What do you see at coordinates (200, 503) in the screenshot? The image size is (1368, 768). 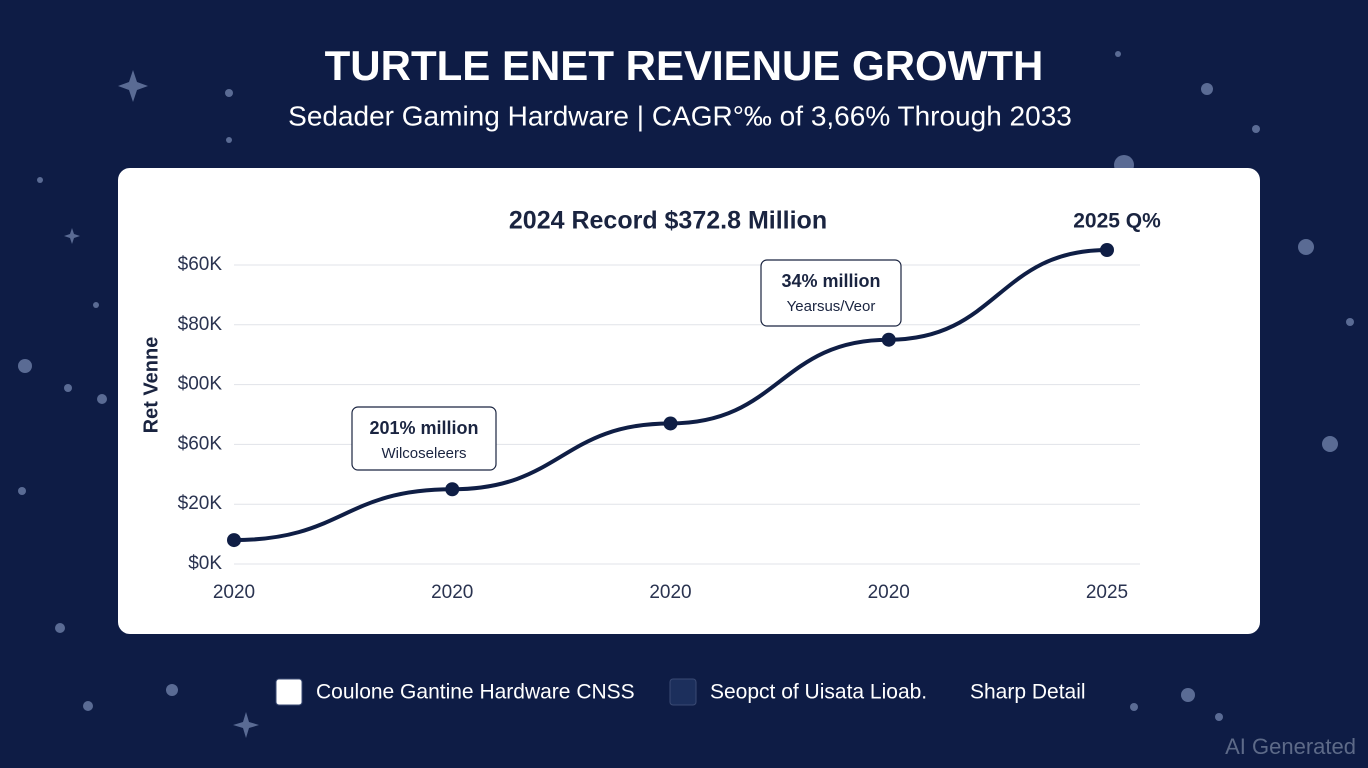 I see `y-tick-label: $20K` at bounding box center [200, 503].